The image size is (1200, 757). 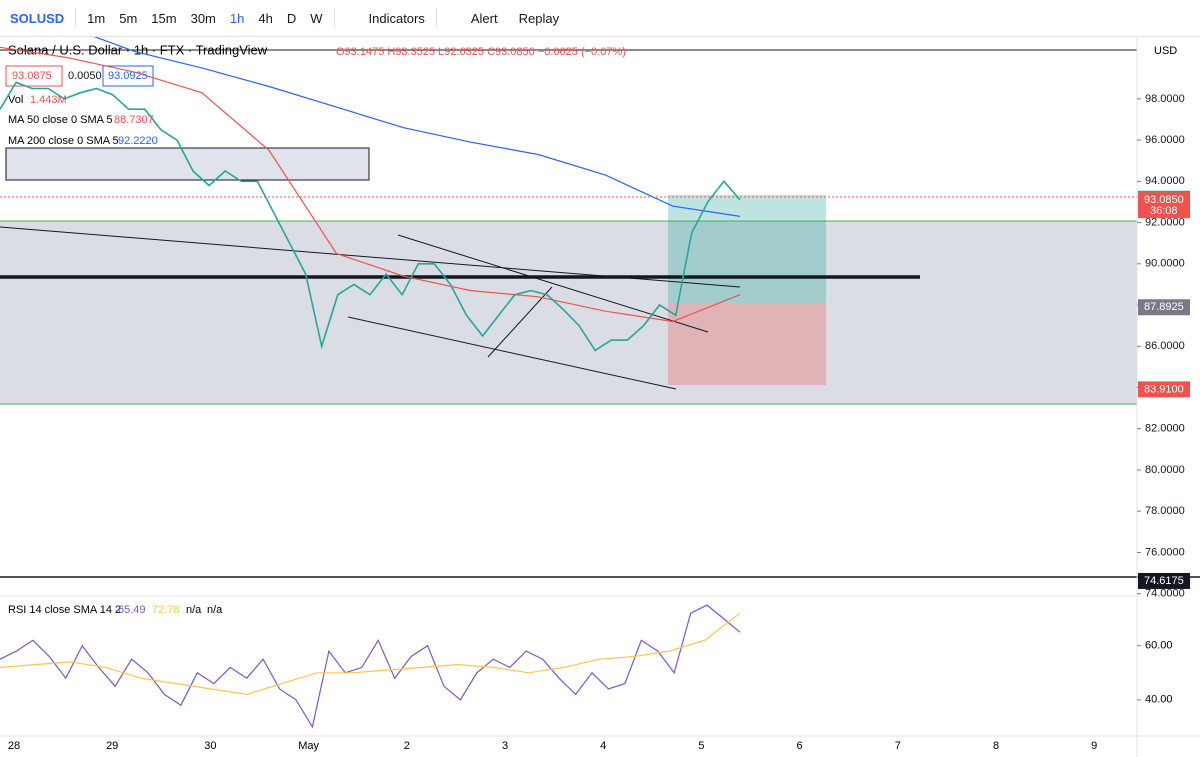 What do you see at coordinates (14, 746) in the screenshot?
I see `x-tick-label: 28` at bounding box center [14, 746].